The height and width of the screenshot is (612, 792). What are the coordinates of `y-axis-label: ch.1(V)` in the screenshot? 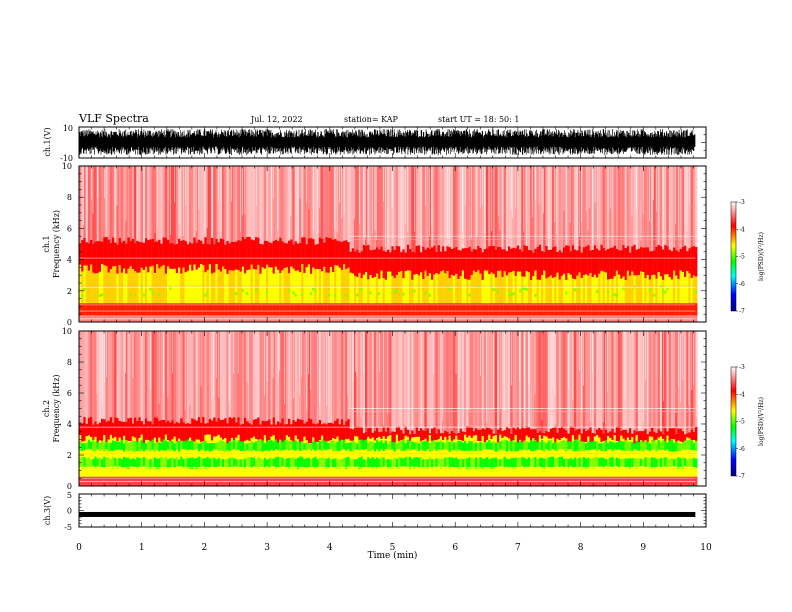 It's located at (47, 141).